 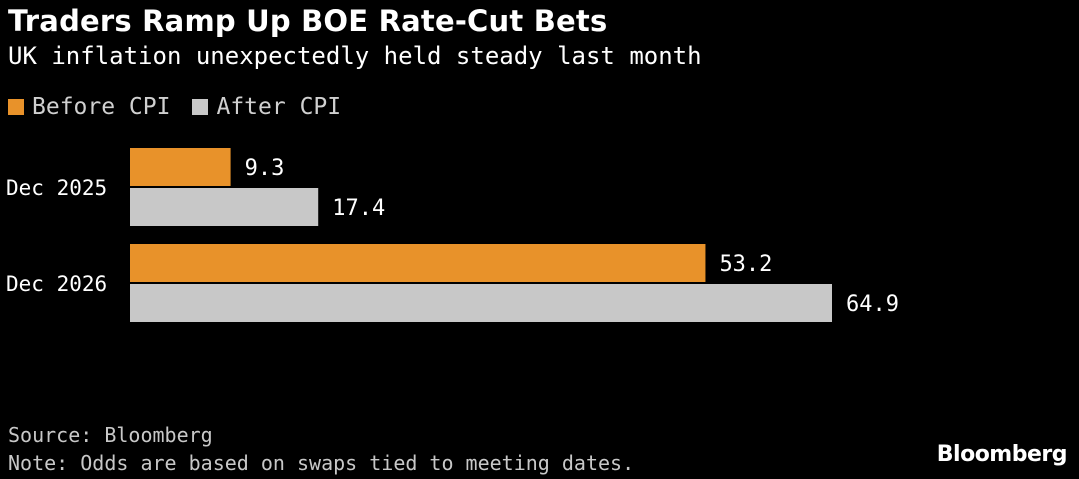 I want to click on source-note: Source: Bloomberg, so click(x=110, y=435).